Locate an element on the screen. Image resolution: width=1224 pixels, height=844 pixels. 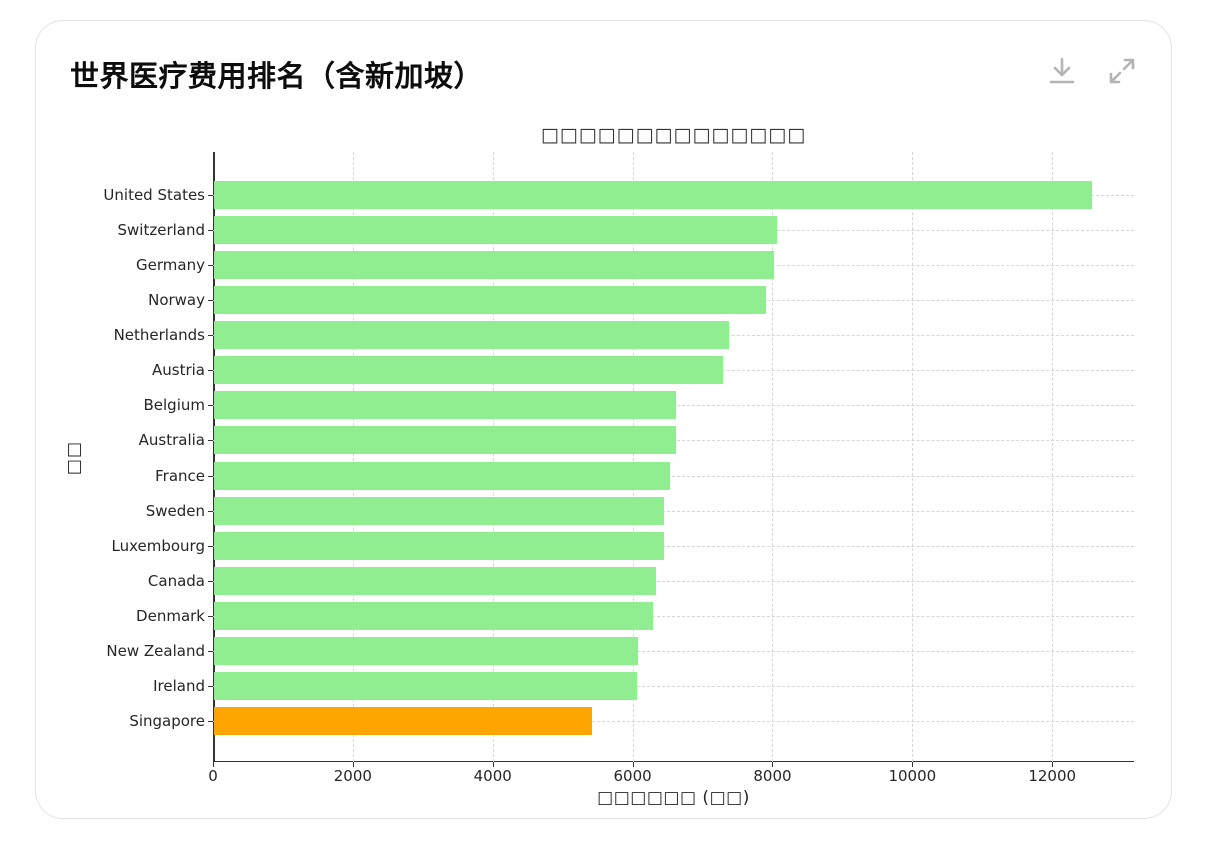
x-tick-label: 12000 is located at coordinates (1052, 776).